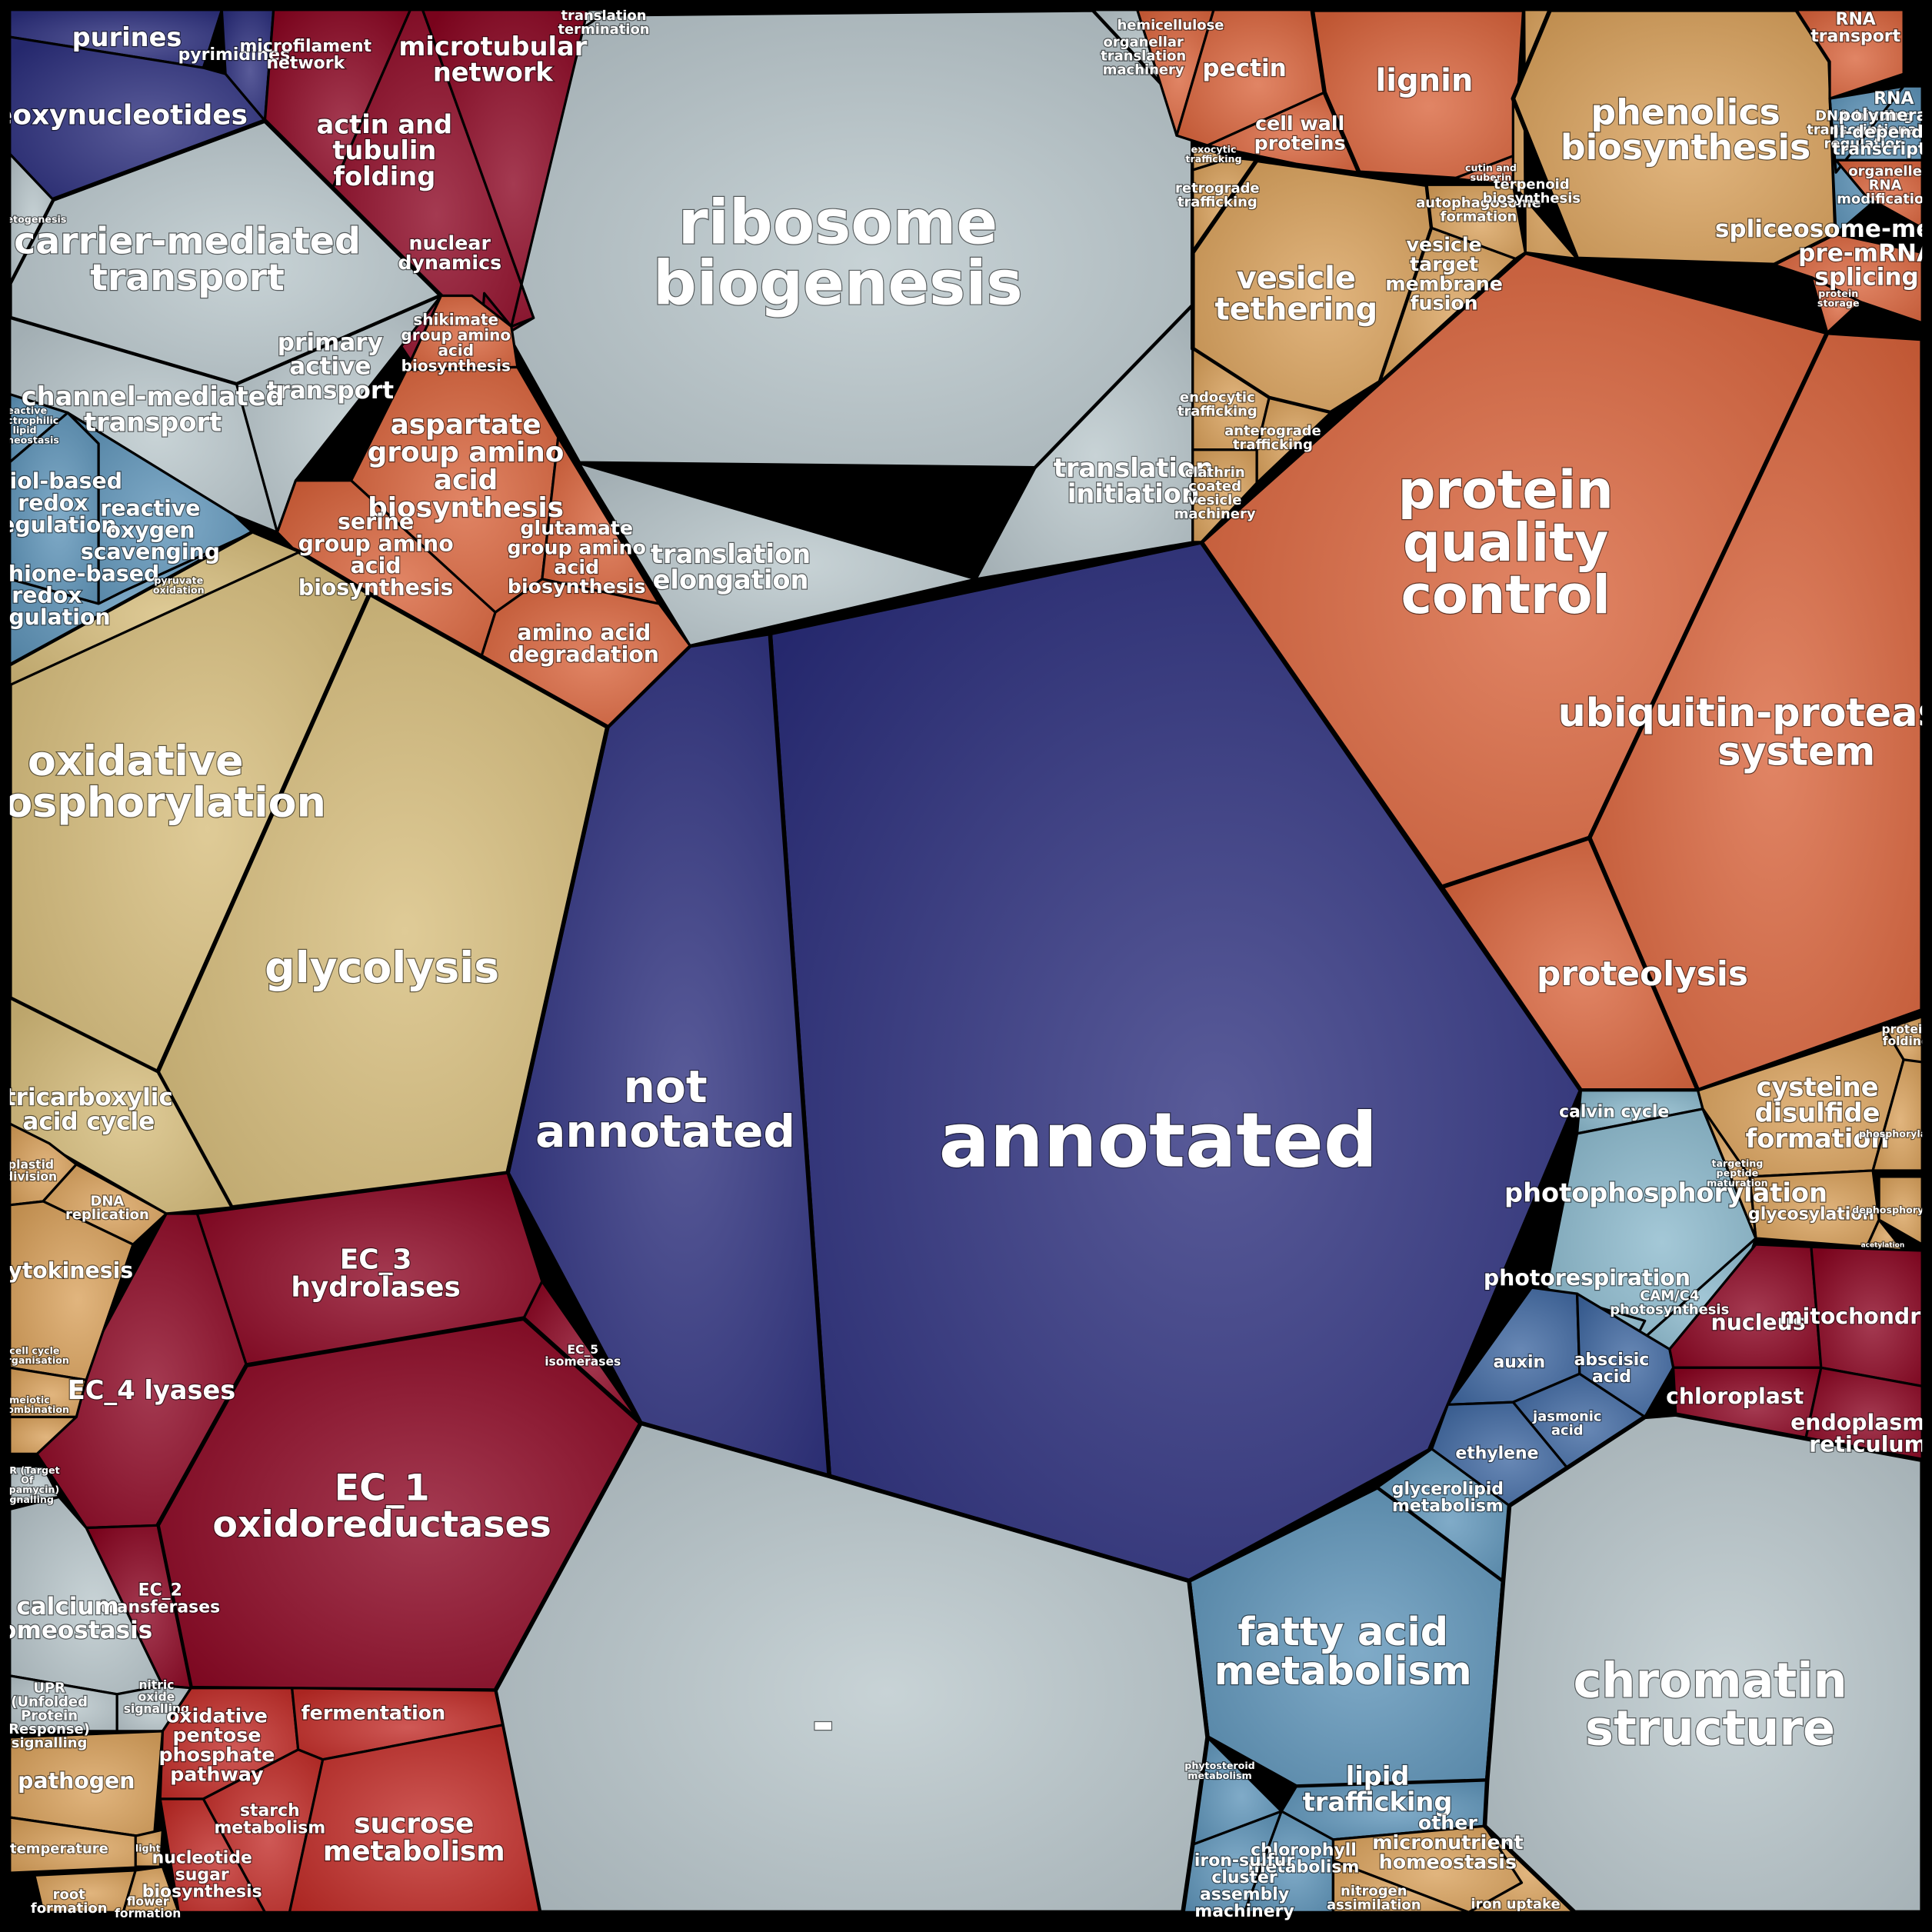  Describe the element at coordinates (1401, 1886) in the screenshot. I see `cell-nitrogen-assimilation` at that location.